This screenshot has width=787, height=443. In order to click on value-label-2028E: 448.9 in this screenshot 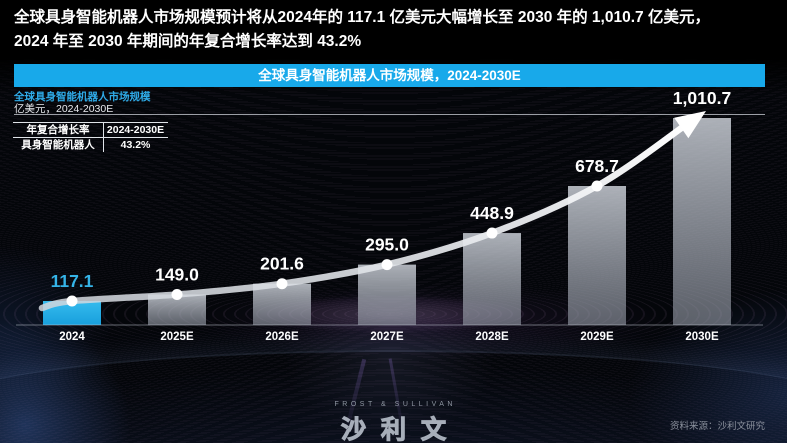, I will do `click(492, 213)`.